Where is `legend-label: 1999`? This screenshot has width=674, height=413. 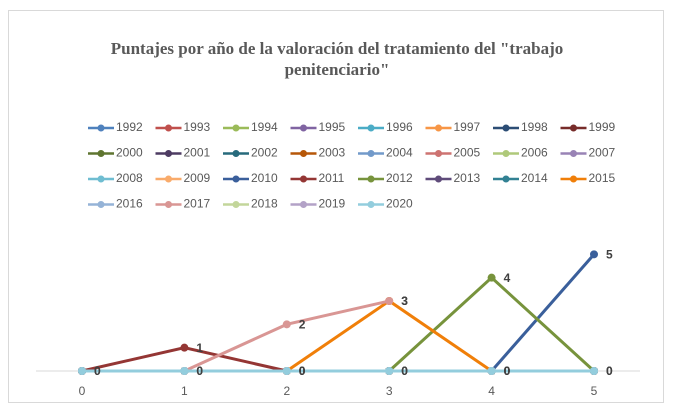 legend-label: 1999 is located at coordinates (602, 127).